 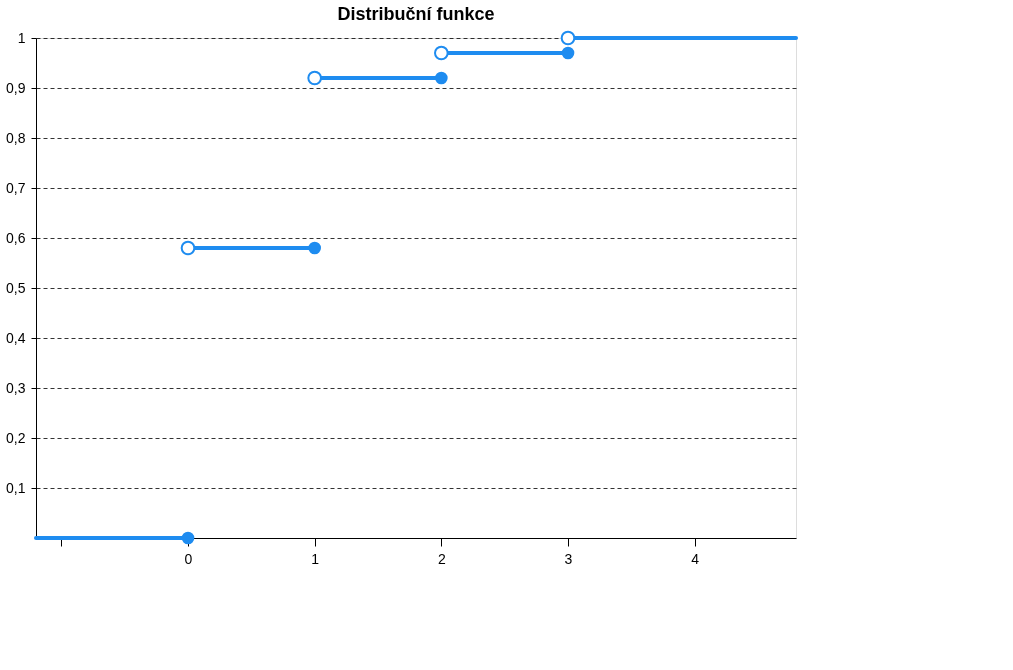 What do you see at coordinates (16, 437) in the screenshot?
I see `y-tick-label: 0,2` at bounding box center [16, 437].